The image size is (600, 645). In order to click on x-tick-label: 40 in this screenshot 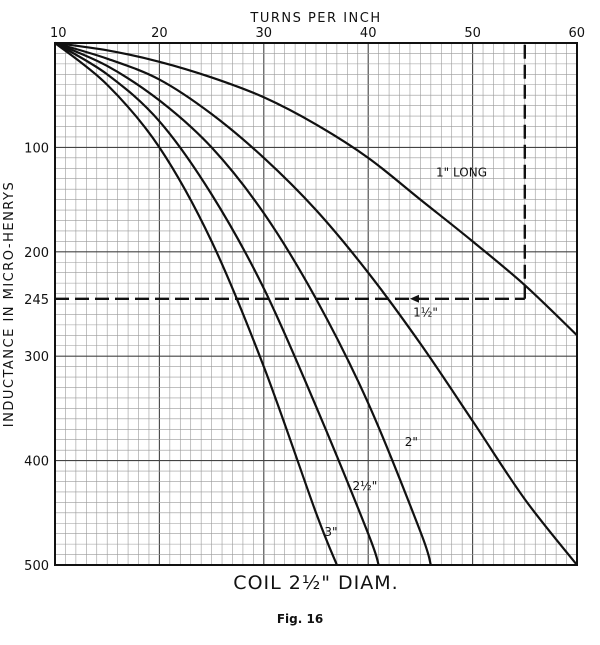, I will do `click(368, 33)`.